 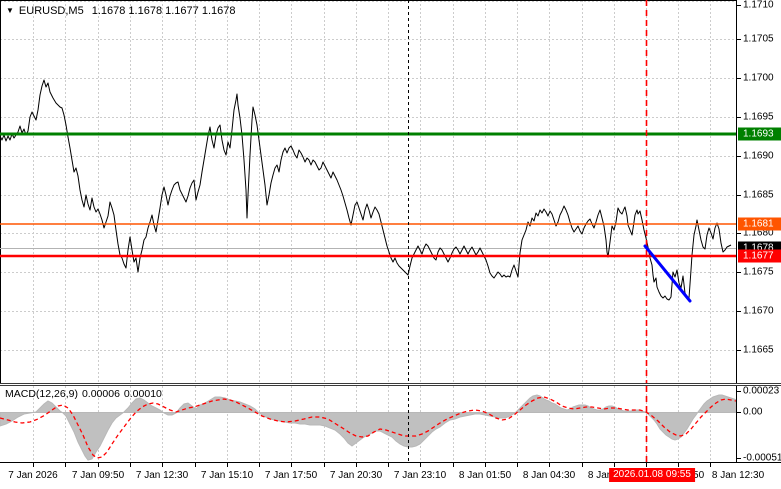 What do you see at coordinates (758, 272) in the screenshot?
I see `price-tick-label: 1.1675` at bounding box center [758, 272].